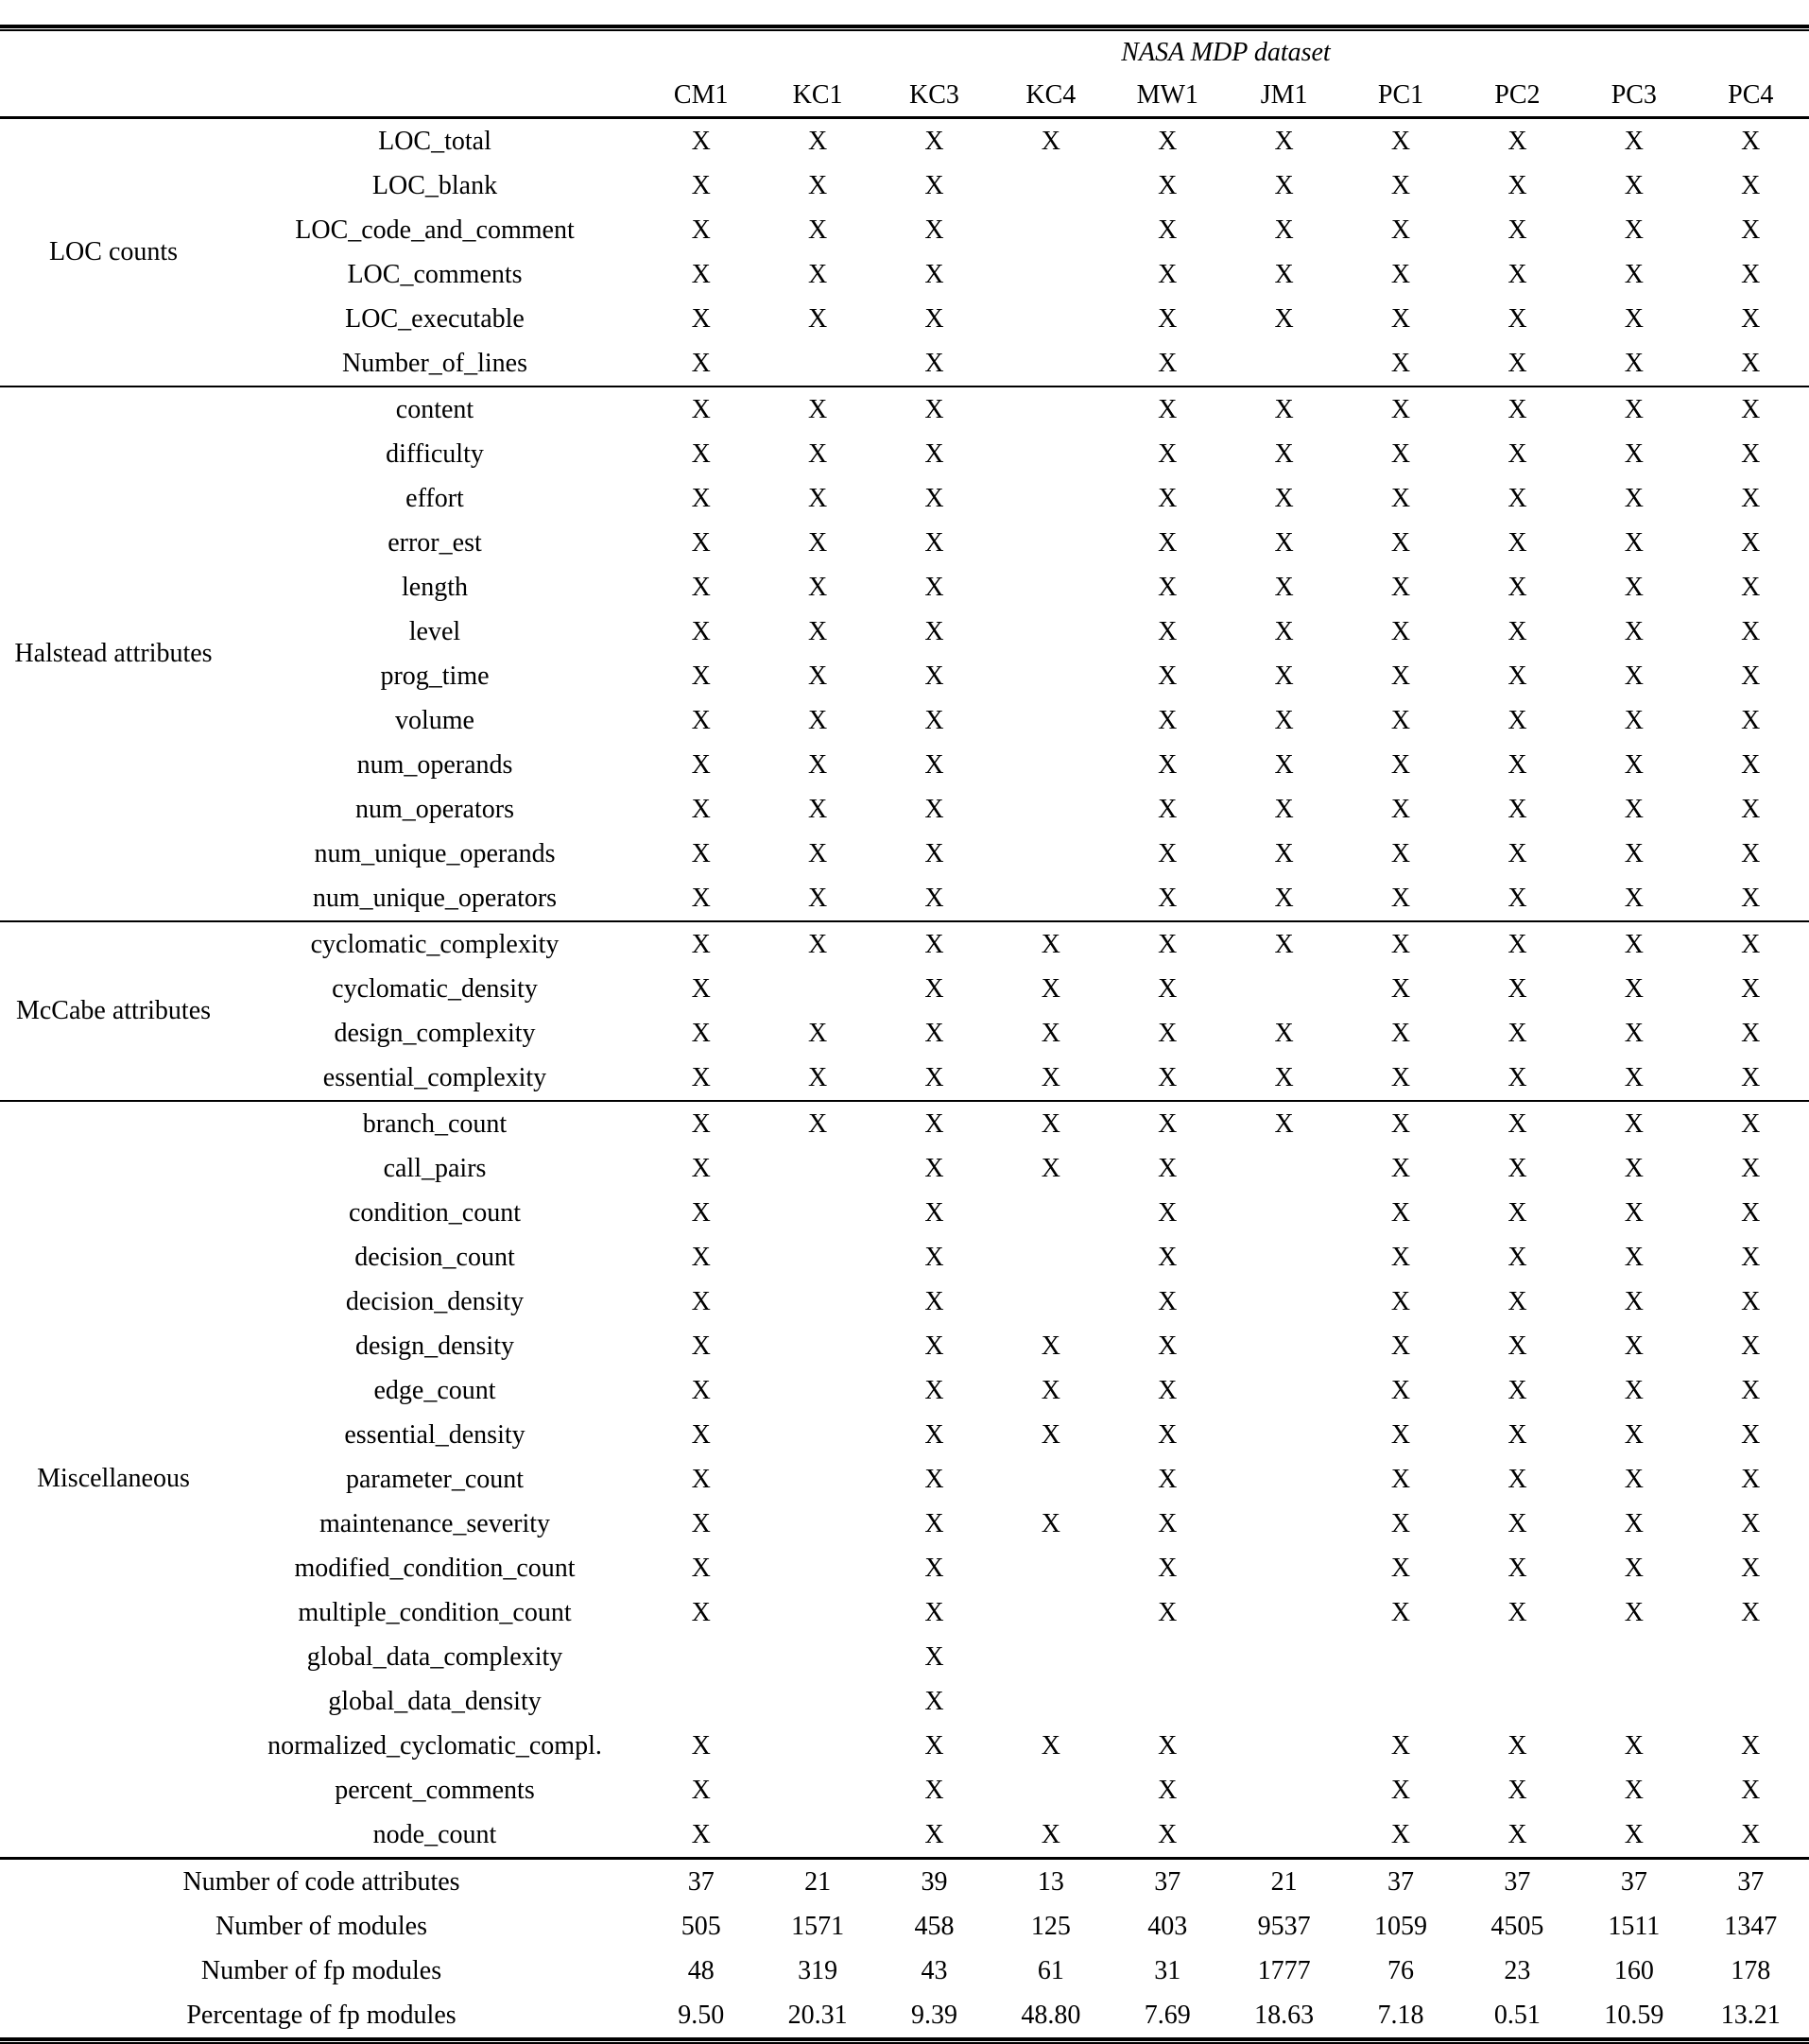 This screenshot has height=2044, width=1809. Describe the element at coordinates (435, 943) in the screenshot. I see `attribute-label: cyclomatic_complexity` at that location.